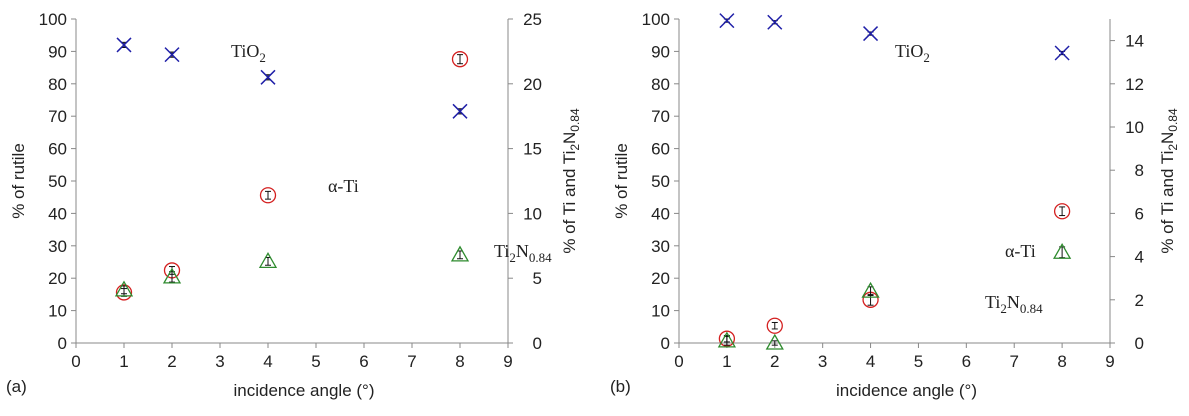 The image size is (1189, 416). What do you see at coordinates (532, 84) in the screenshot?
I see `y2-tick-label: 20` at bounding box center [532, 84].